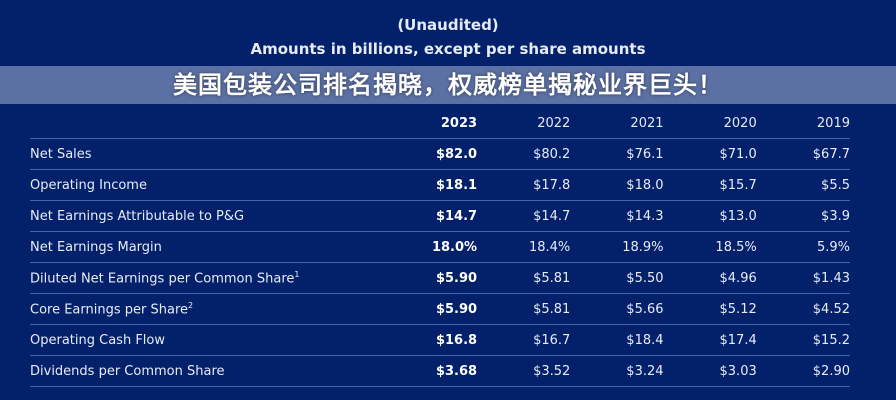 Image resolution: width=896 pixels, height=400 pixels. Describe the element at coordinates (524, 123) in the screenshot. I see `column-header-2022: 2022` at that location.